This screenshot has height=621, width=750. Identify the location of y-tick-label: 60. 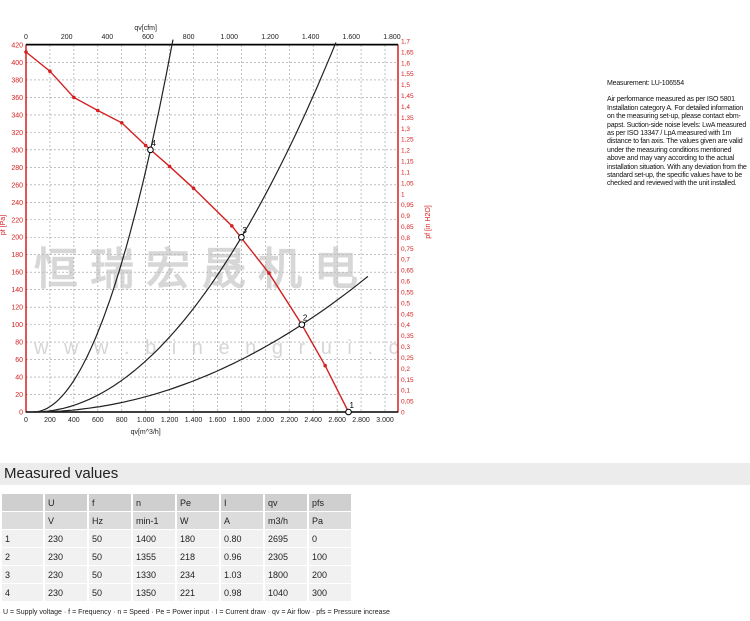
(19, 360).